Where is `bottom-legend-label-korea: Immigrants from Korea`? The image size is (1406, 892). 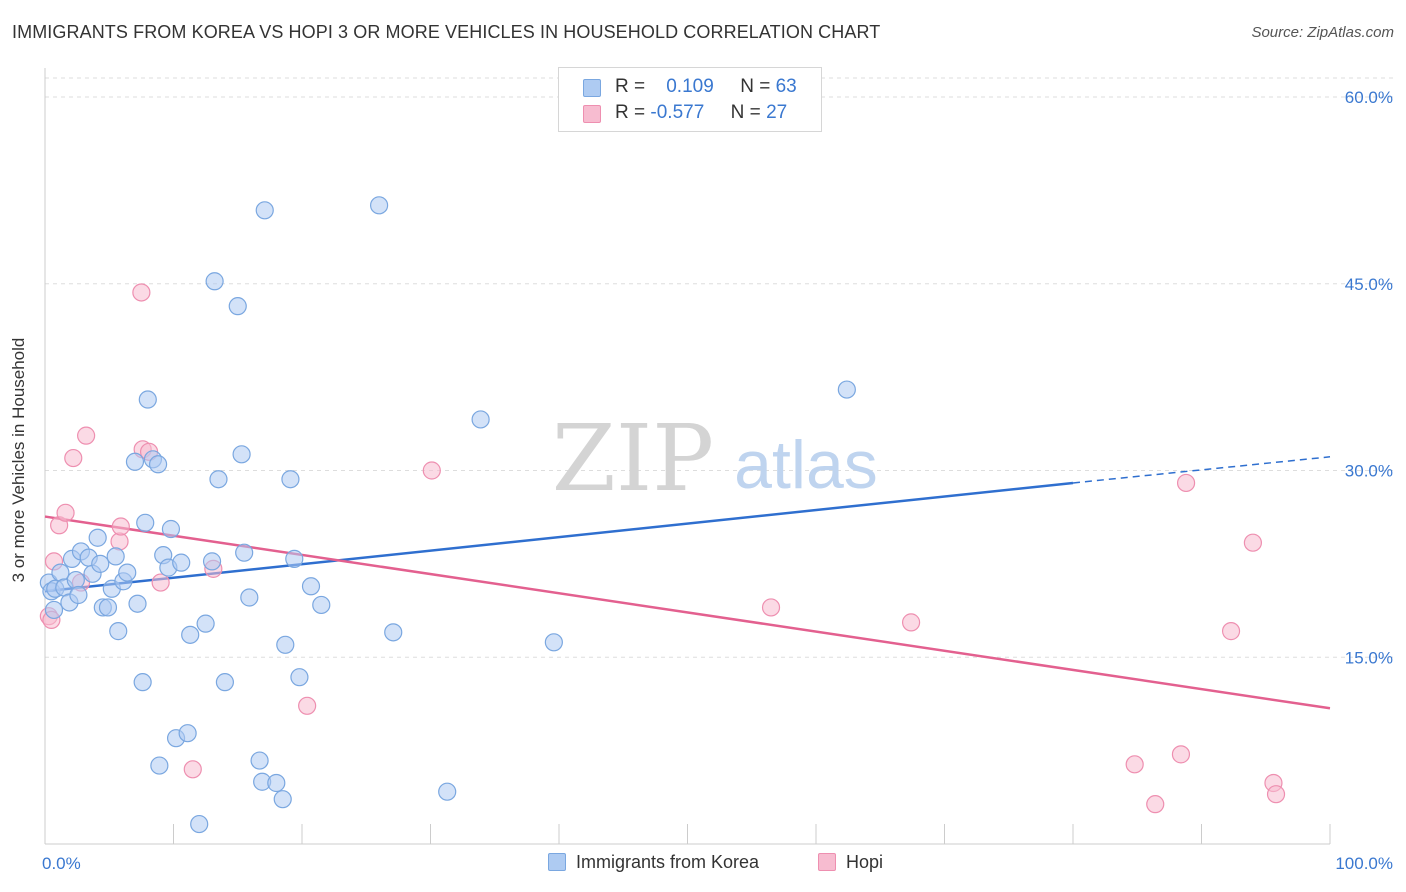 bottom-legend-label-korea: Immigrants from Korea is located at coordinates (668, 862).